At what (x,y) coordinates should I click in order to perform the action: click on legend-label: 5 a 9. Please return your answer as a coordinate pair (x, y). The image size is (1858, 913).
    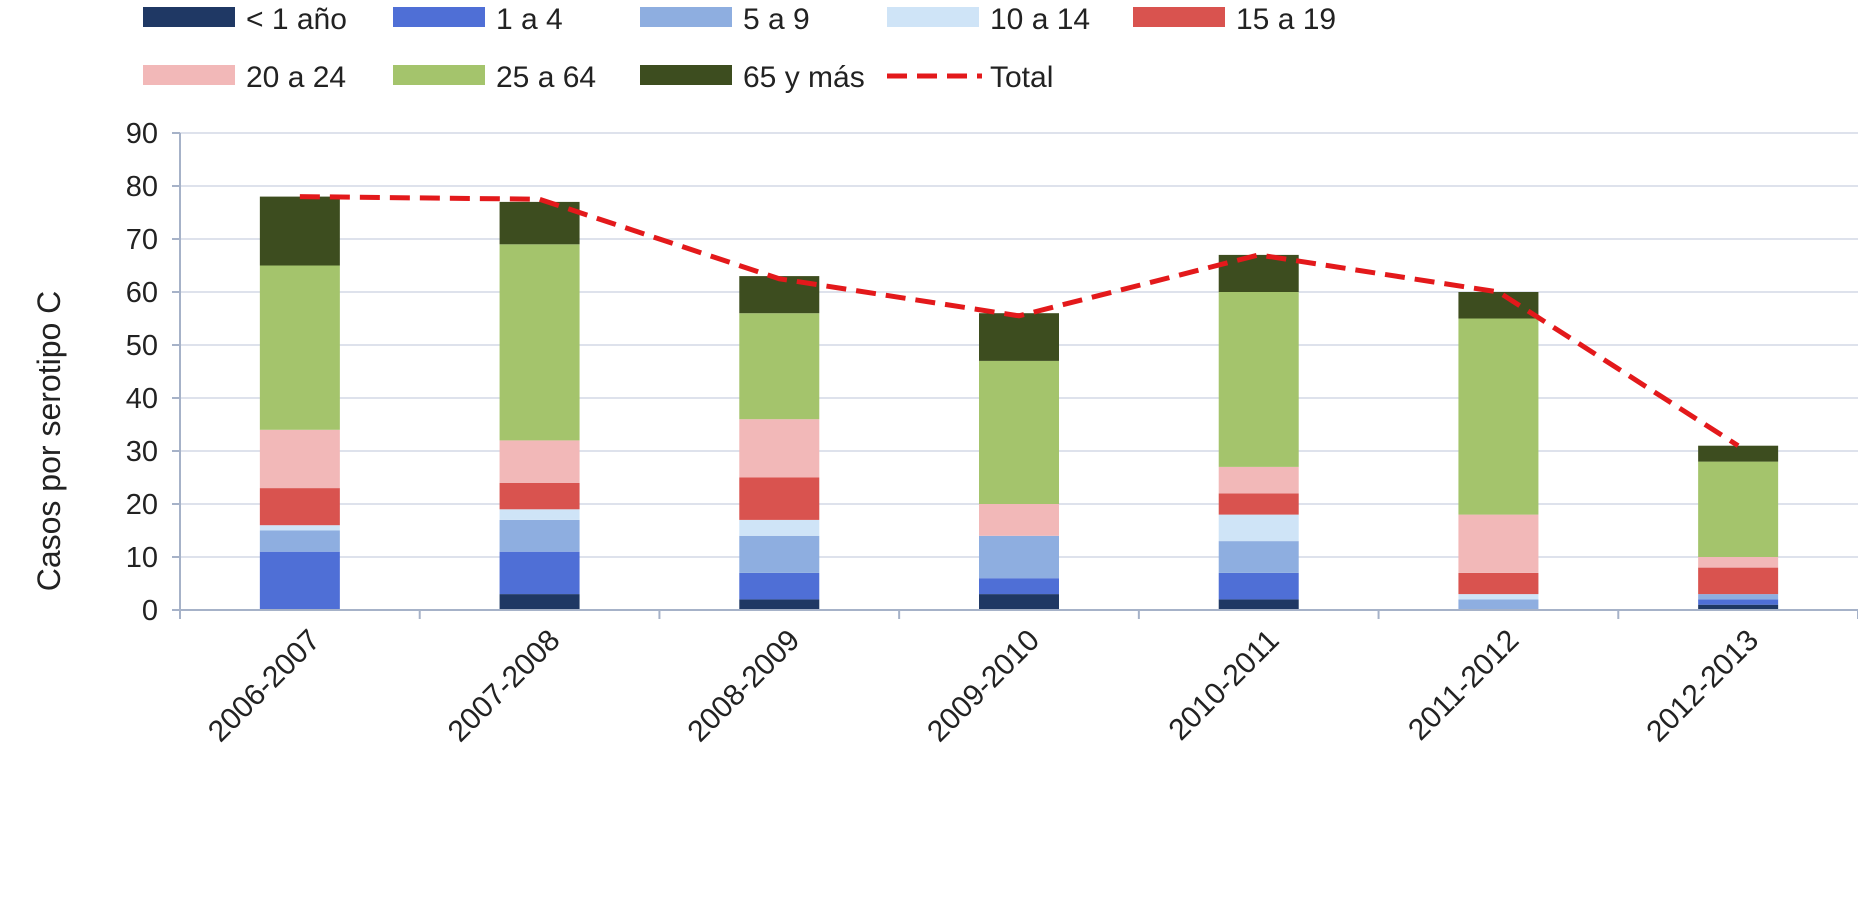
    Looking at the image, I should click on (776, 19).